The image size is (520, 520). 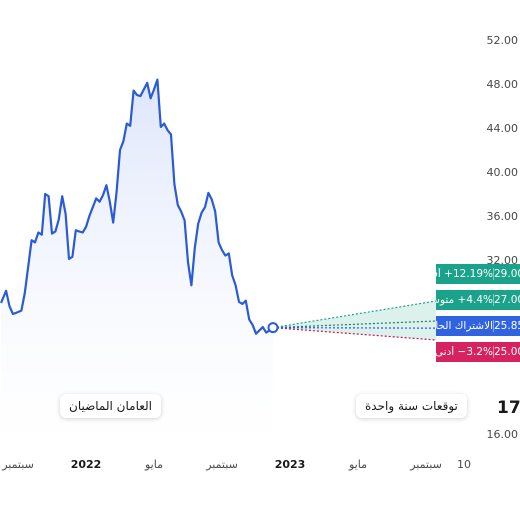 What do you see at coordinates (290, 464) in the screenshot?
I see `x-tick-label: 2023` at bounding box center [290, 464].